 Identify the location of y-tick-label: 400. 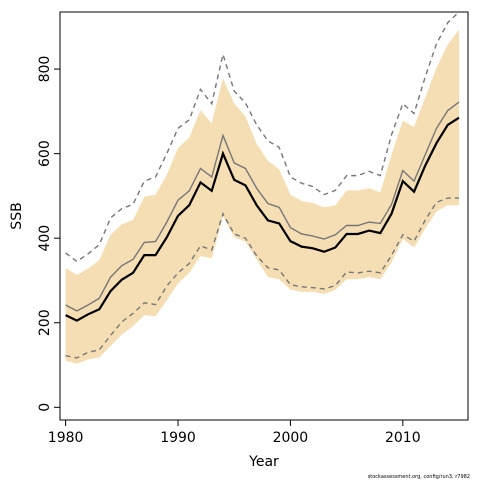
(45, 238).